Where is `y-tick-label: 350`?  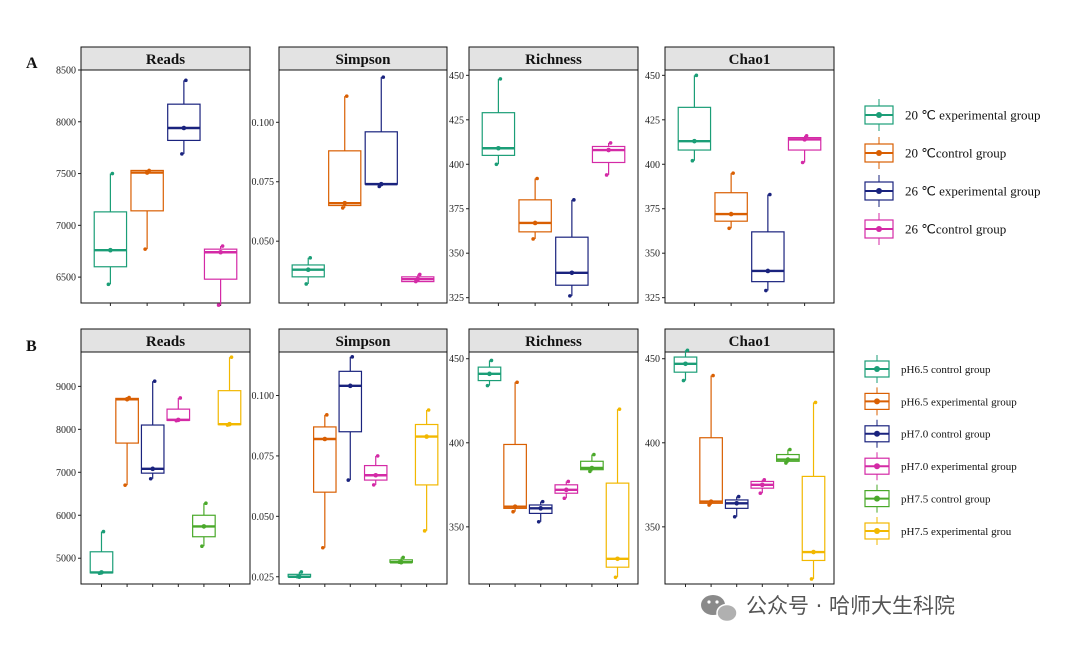
y-tick-label: 350 is located at coordinates (456, 527).